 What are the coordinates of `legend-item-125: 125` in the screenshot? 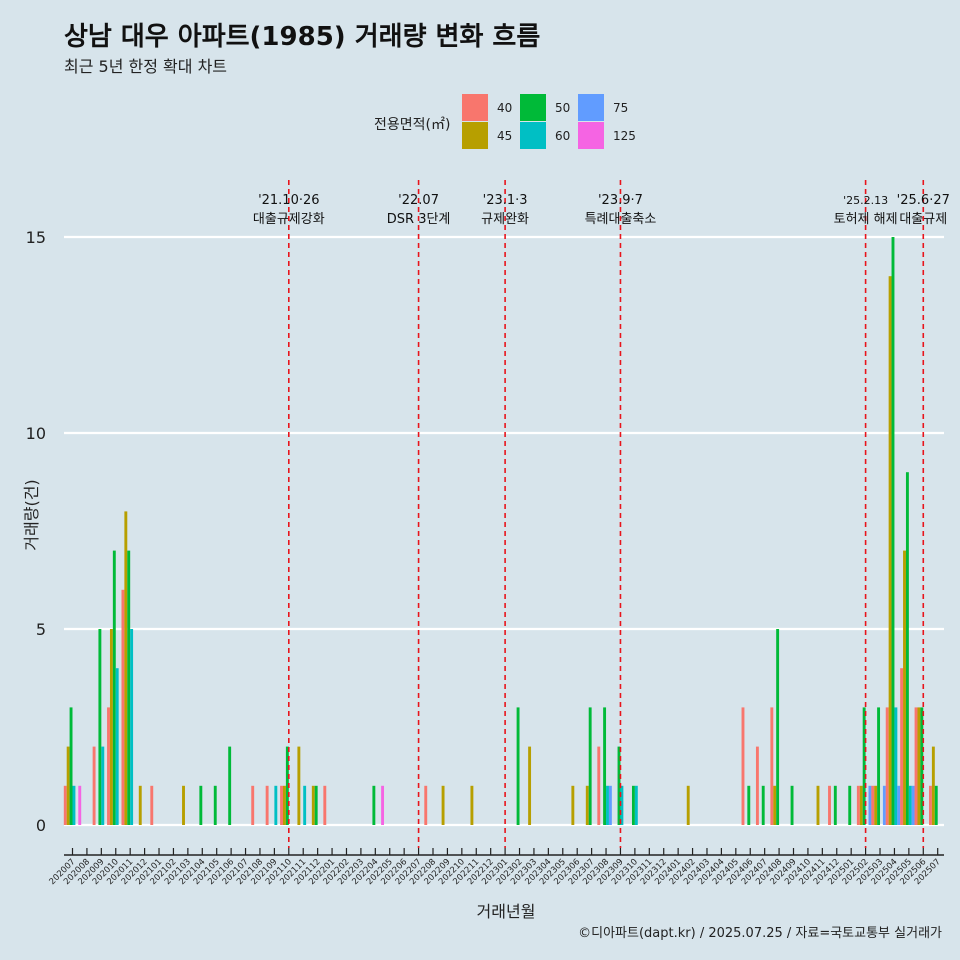 It's located at (607, 135).